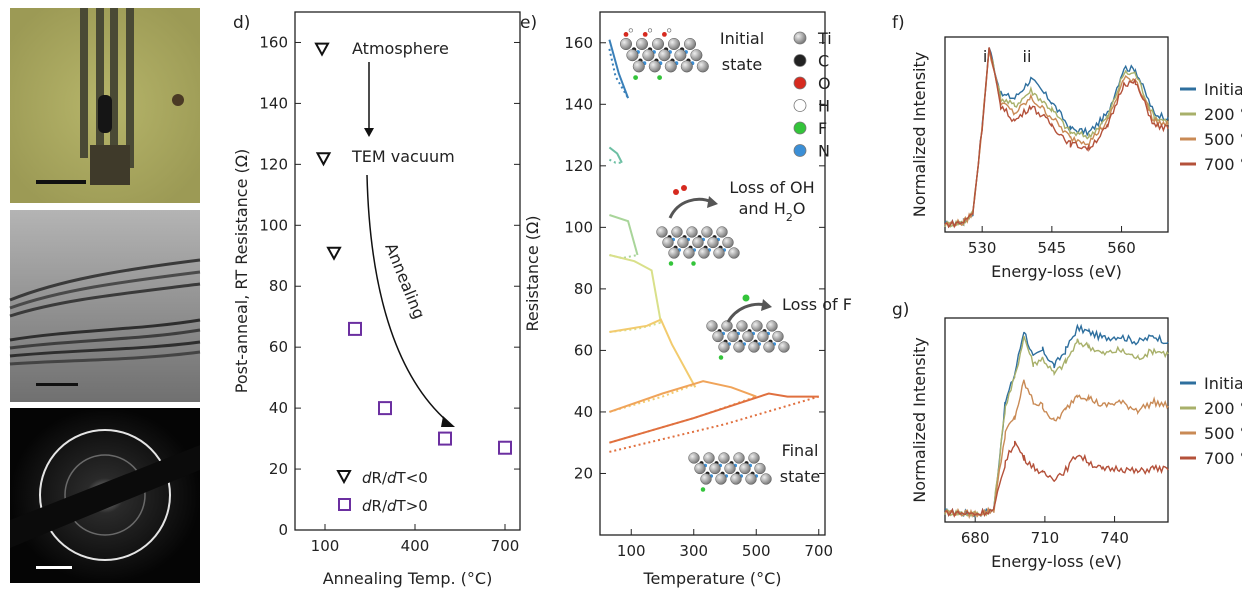 The width and height of the screenshot is (1242, 590). I want to click on atom-legend-h-icon, so click(800, 105).